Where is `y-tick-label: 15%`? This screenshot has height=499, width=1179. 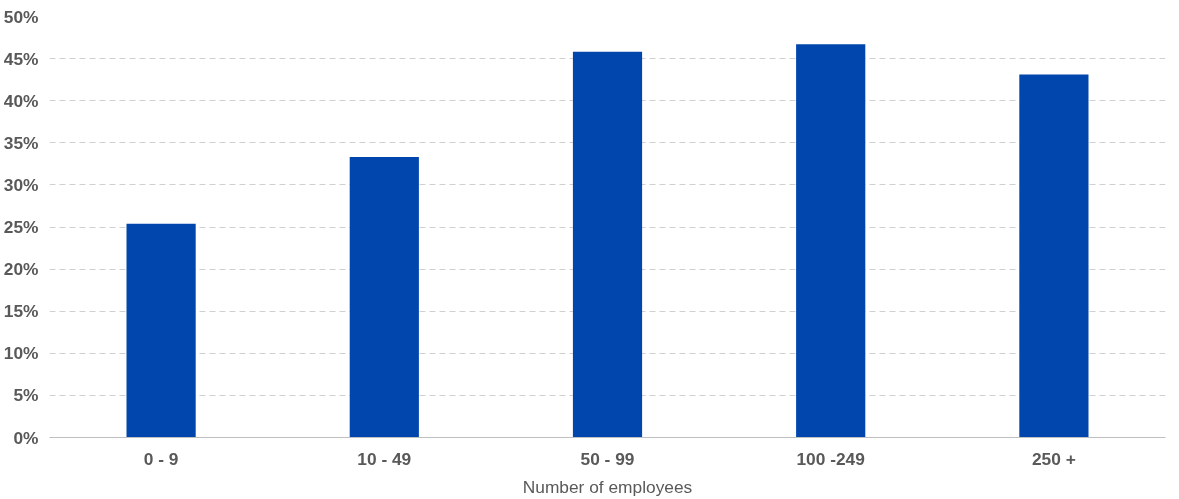
y-tick-label: 15% is located at coordinates (21, 311).